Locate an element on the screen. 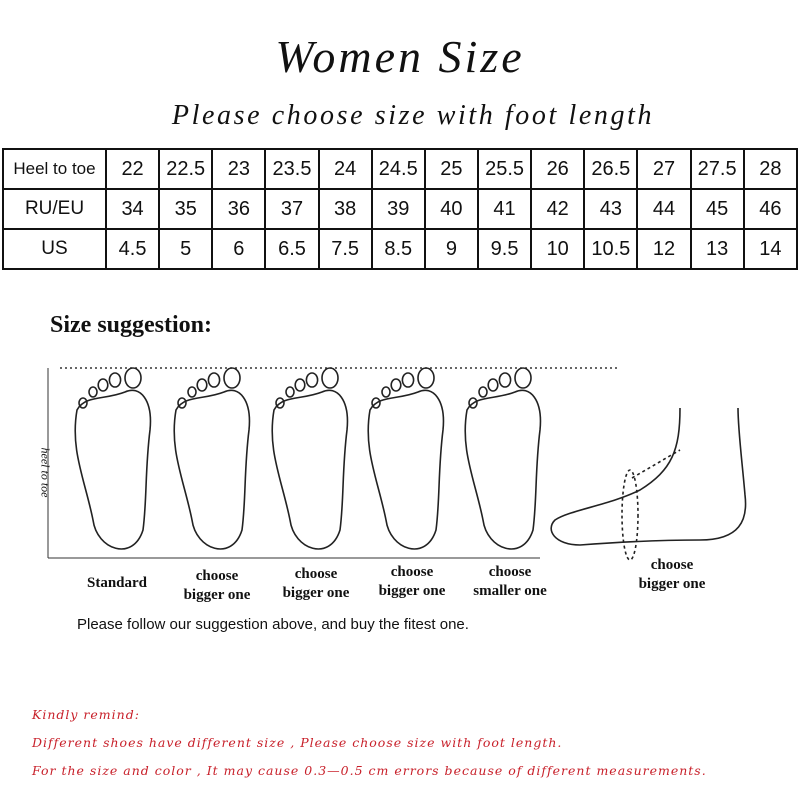 This screenshot has width=800, height=800. table-cell: 24.5 is located at coordinates (398, 169).